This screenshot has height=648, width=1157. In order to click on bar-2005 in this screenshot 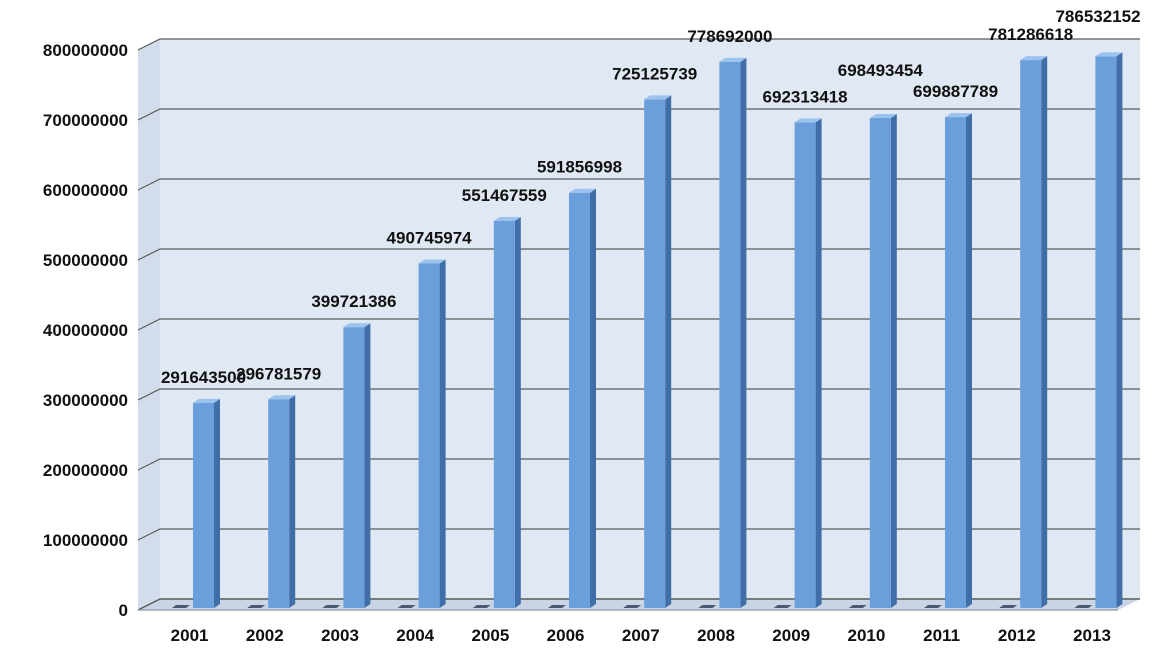, I will do `click(496, 412)`.